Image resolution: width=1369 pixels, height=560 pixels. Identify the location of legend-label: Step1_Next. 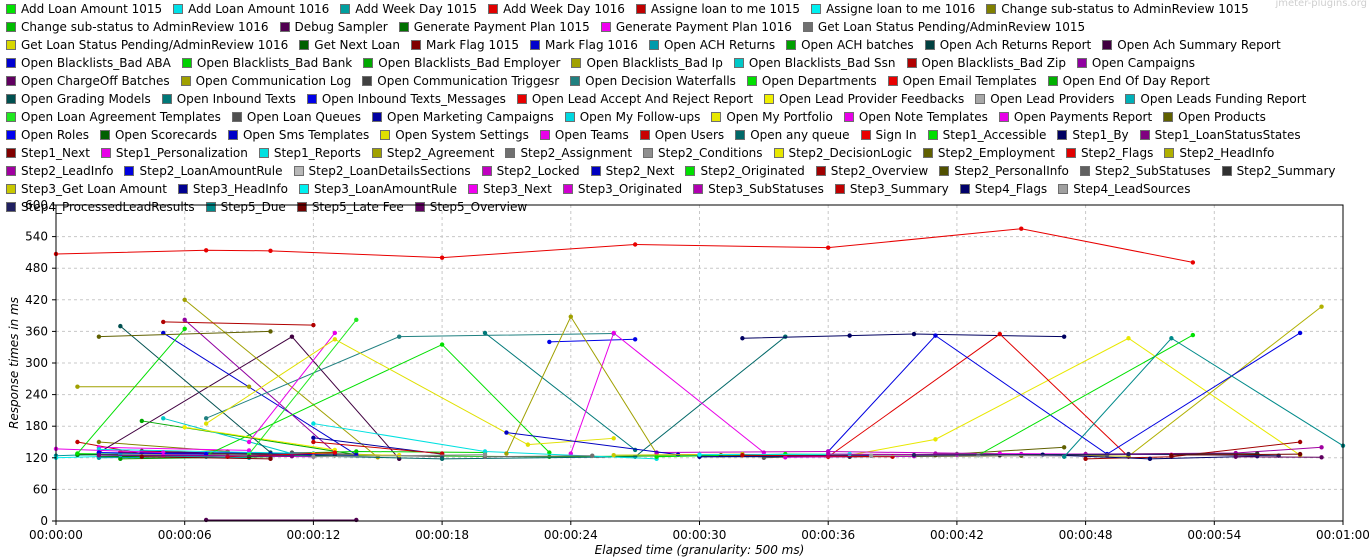
(55, 153).